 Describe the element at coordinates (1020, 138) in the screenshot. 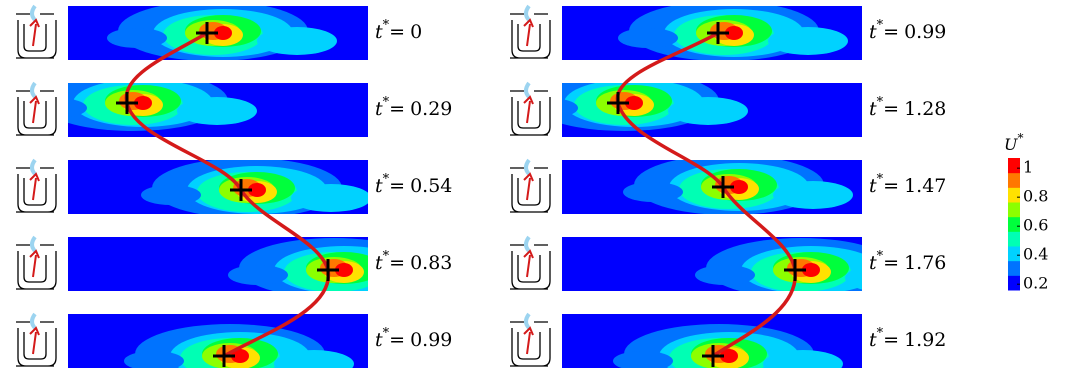

I see `colorbar-superscript: *` at that location.